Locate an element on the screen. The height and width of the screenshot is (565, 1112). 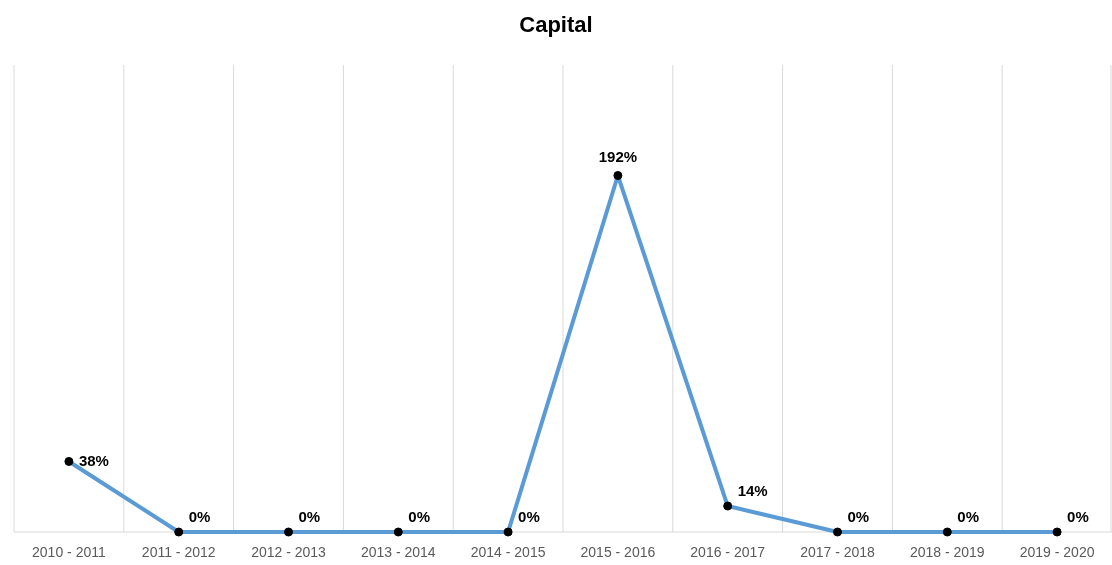
data-label: 192% is located at coordinates (618, 156).